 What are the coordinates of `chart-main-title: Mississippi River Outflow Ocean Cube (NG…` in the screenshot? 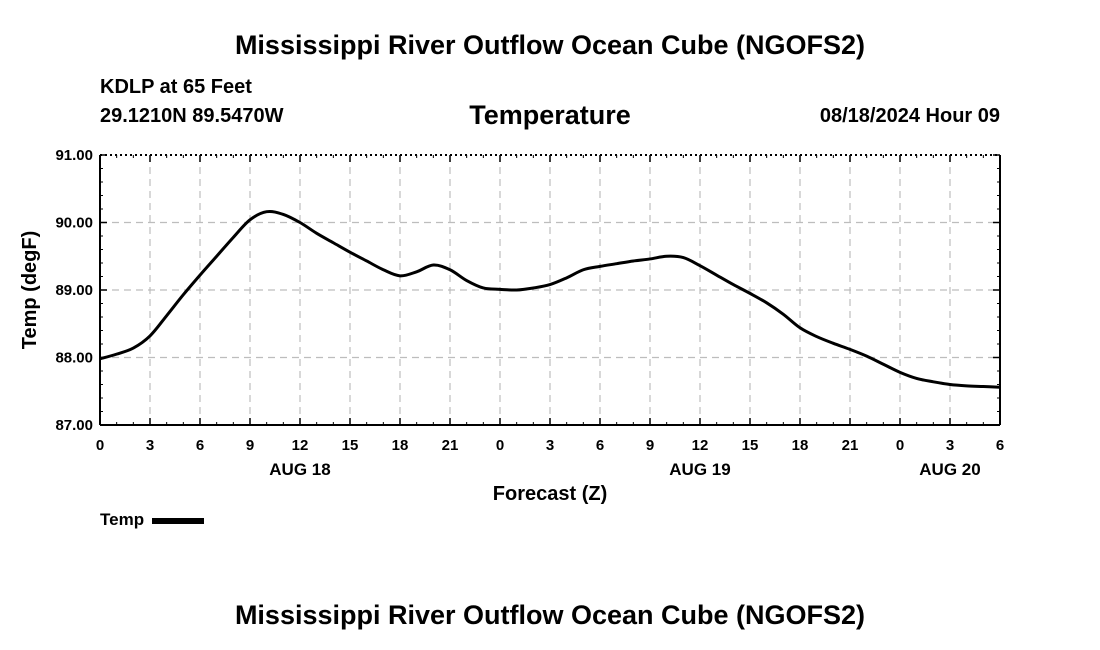 It's located at (550, 45).